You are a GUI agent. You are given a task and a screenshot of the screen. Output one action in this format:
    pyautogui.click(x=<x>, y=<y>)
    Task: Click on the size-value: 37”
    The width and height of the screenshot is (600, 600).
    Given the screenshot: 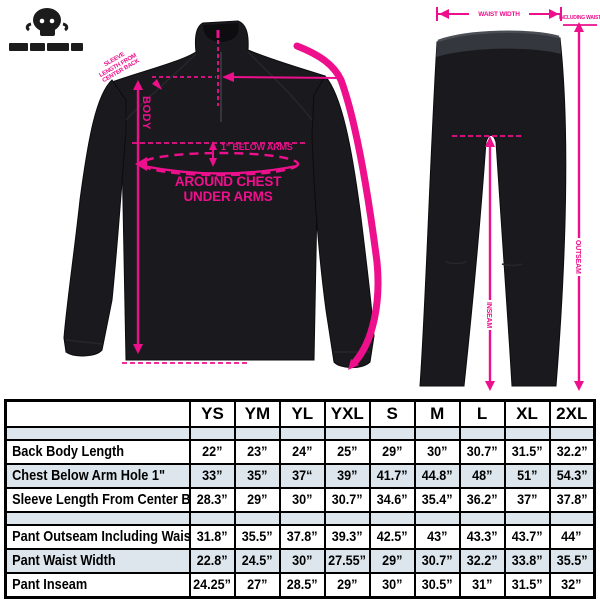 What is the action you would take?
    pyautogui.click(x=527, y=500)
    